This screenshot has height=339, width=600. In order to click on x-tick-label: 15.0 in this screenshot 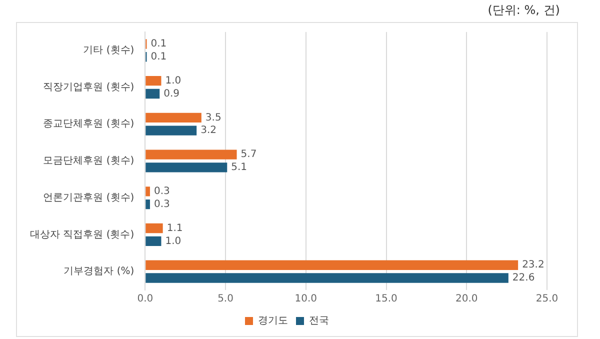, I will do `click(386, 299)`.